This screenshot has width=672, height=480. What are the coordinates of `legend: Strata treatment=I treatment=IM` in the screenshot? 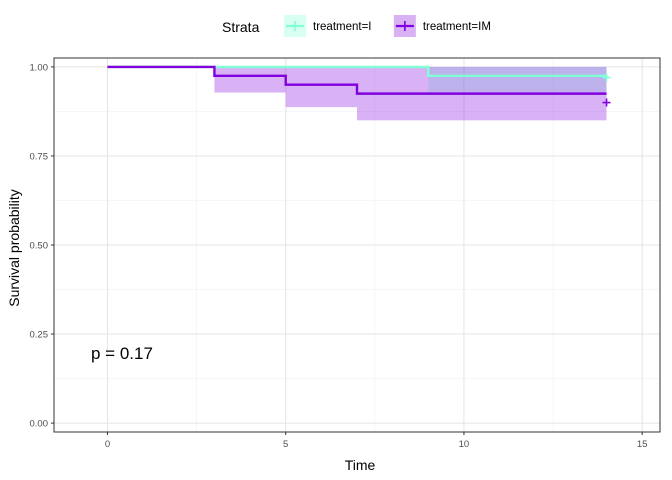 It's located at (356, 26).